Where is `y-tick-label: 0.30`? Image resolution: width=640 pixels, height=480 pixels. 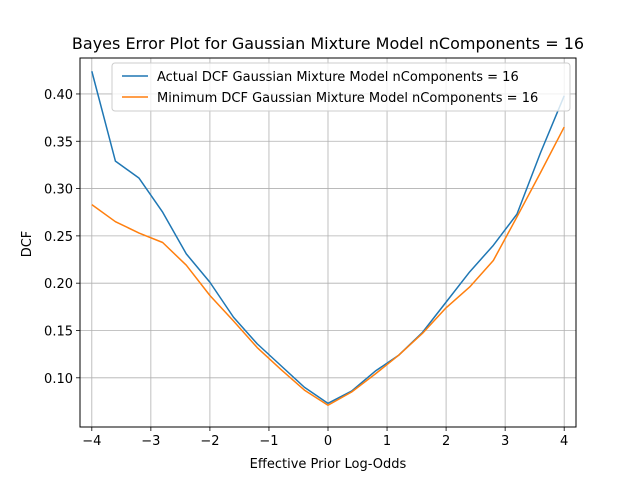 y-tick-label: 0.30 is located at coordinates (58, 190).